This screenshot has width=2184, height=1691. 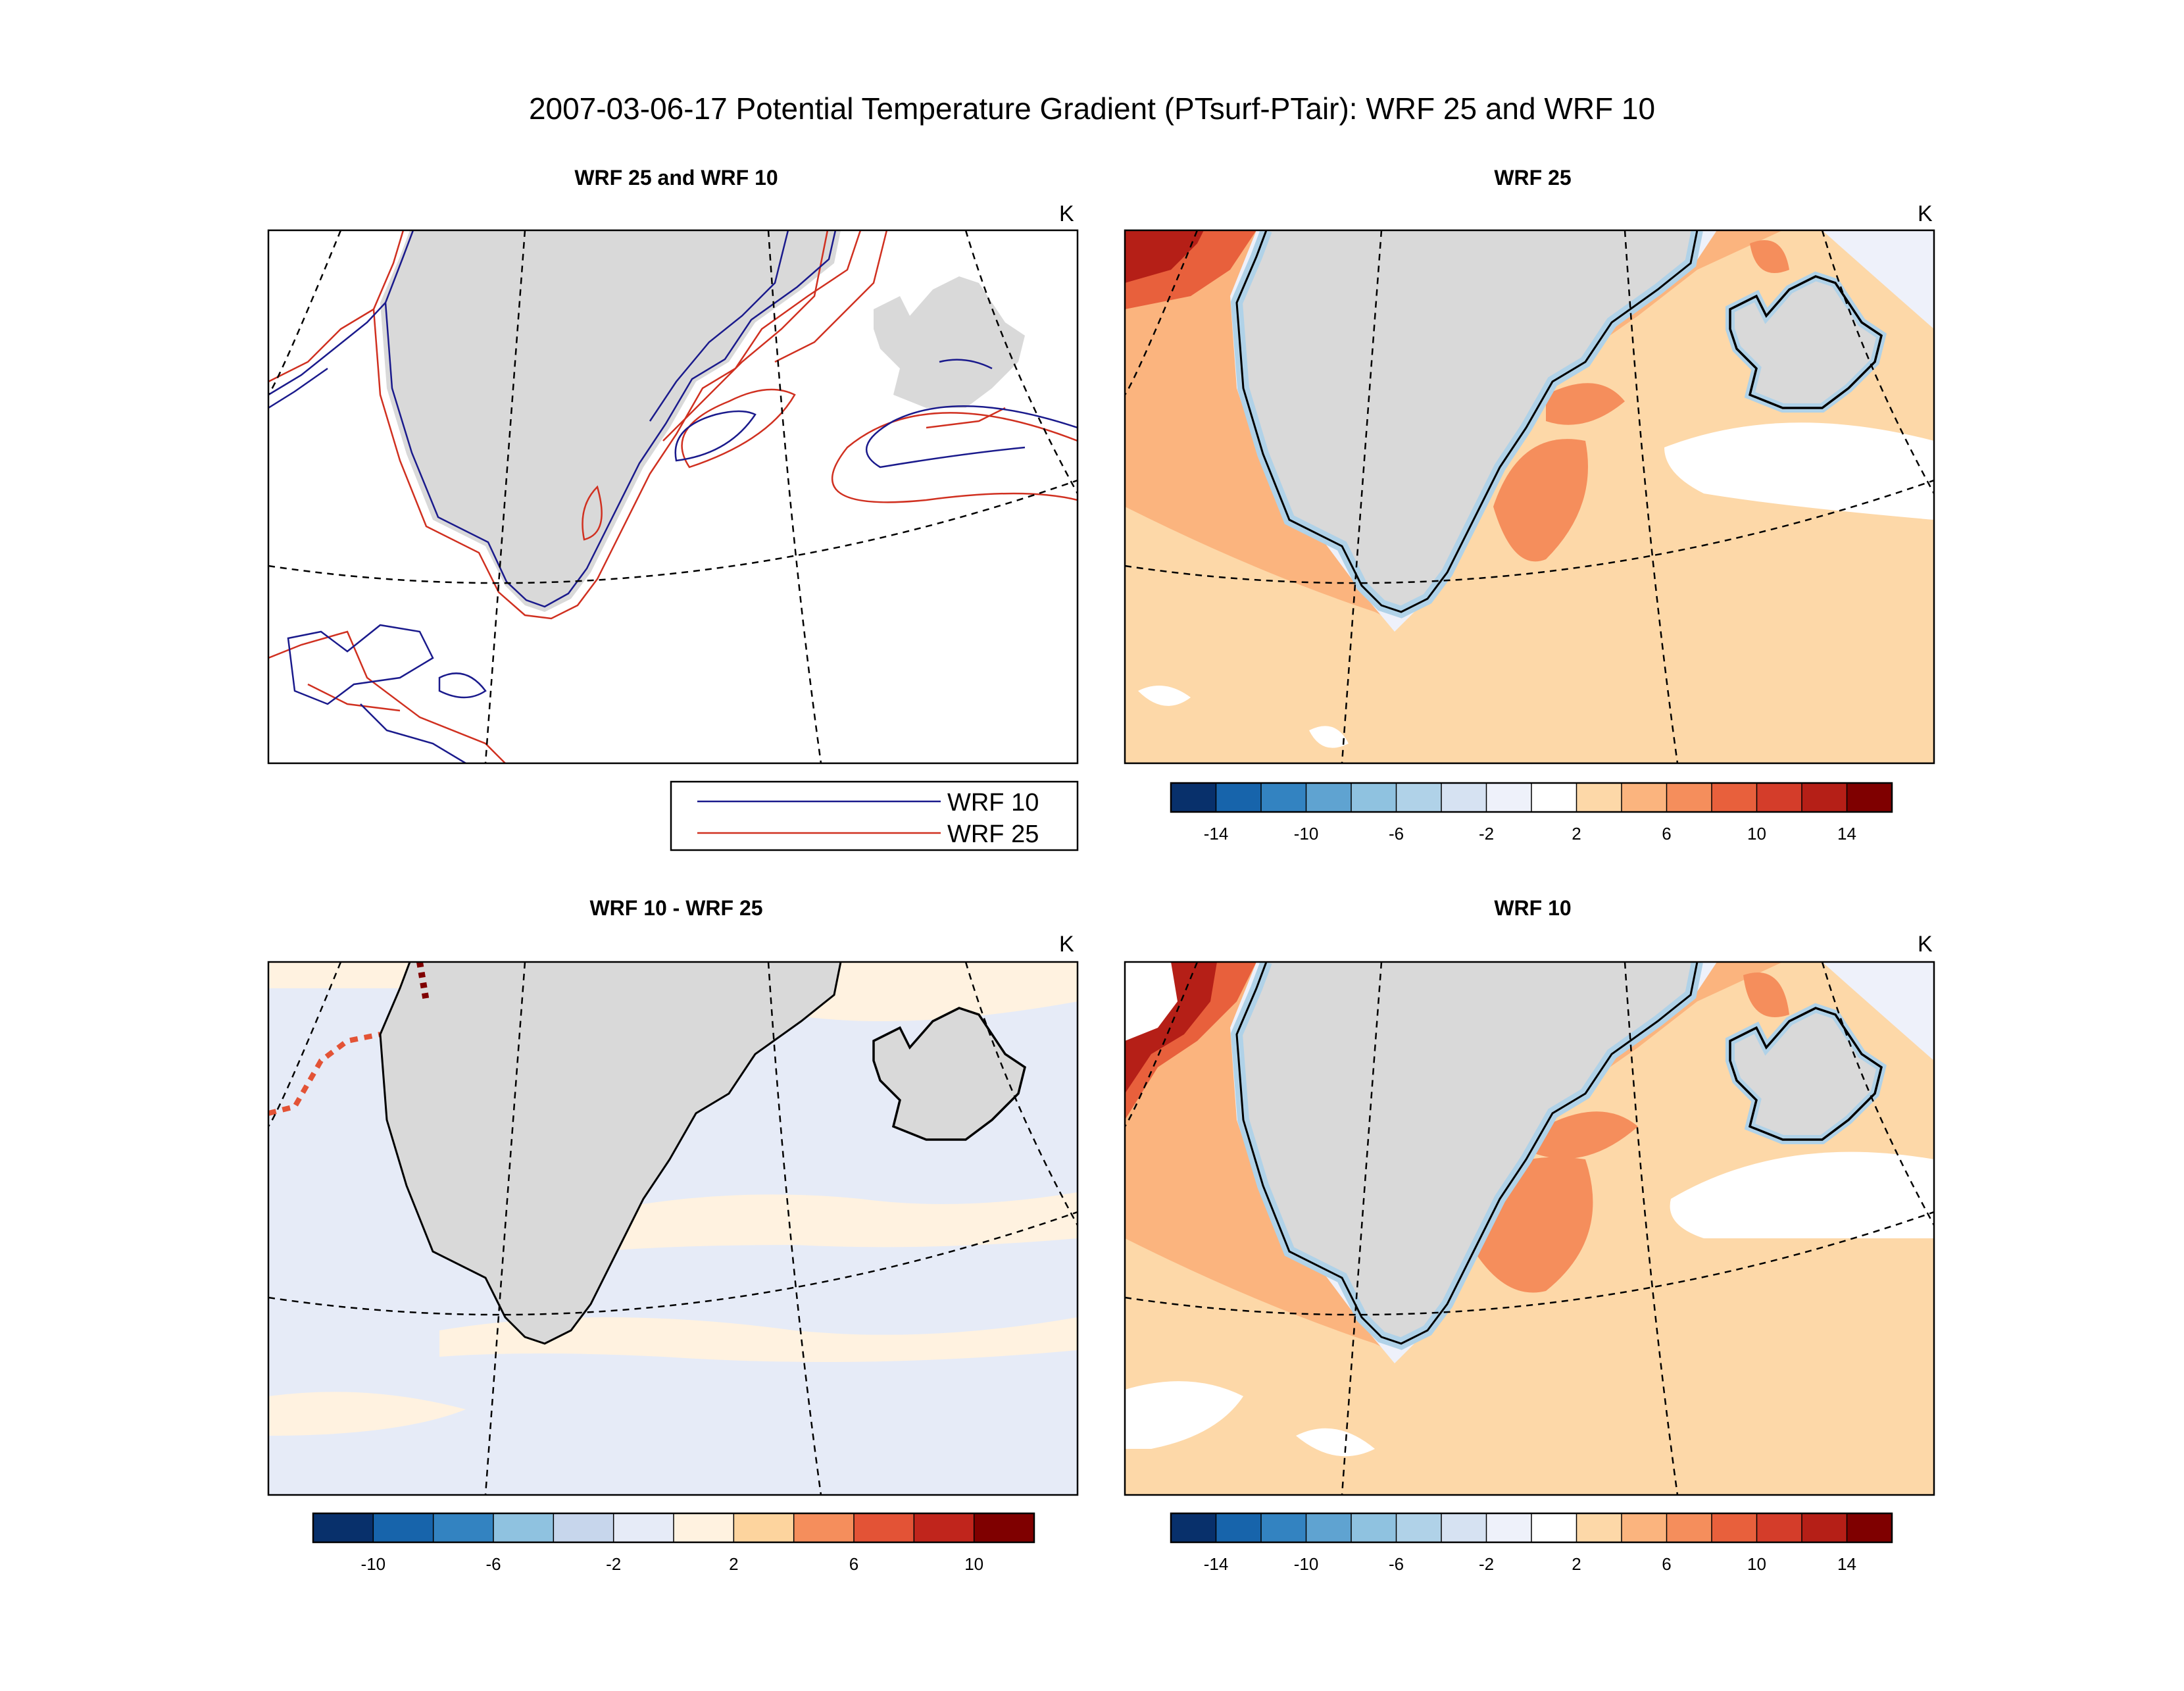 What do you see at coordinates (367, 1414) in the screenshot?
I see `positive-band-sw` at bounding box center [367, 1414].